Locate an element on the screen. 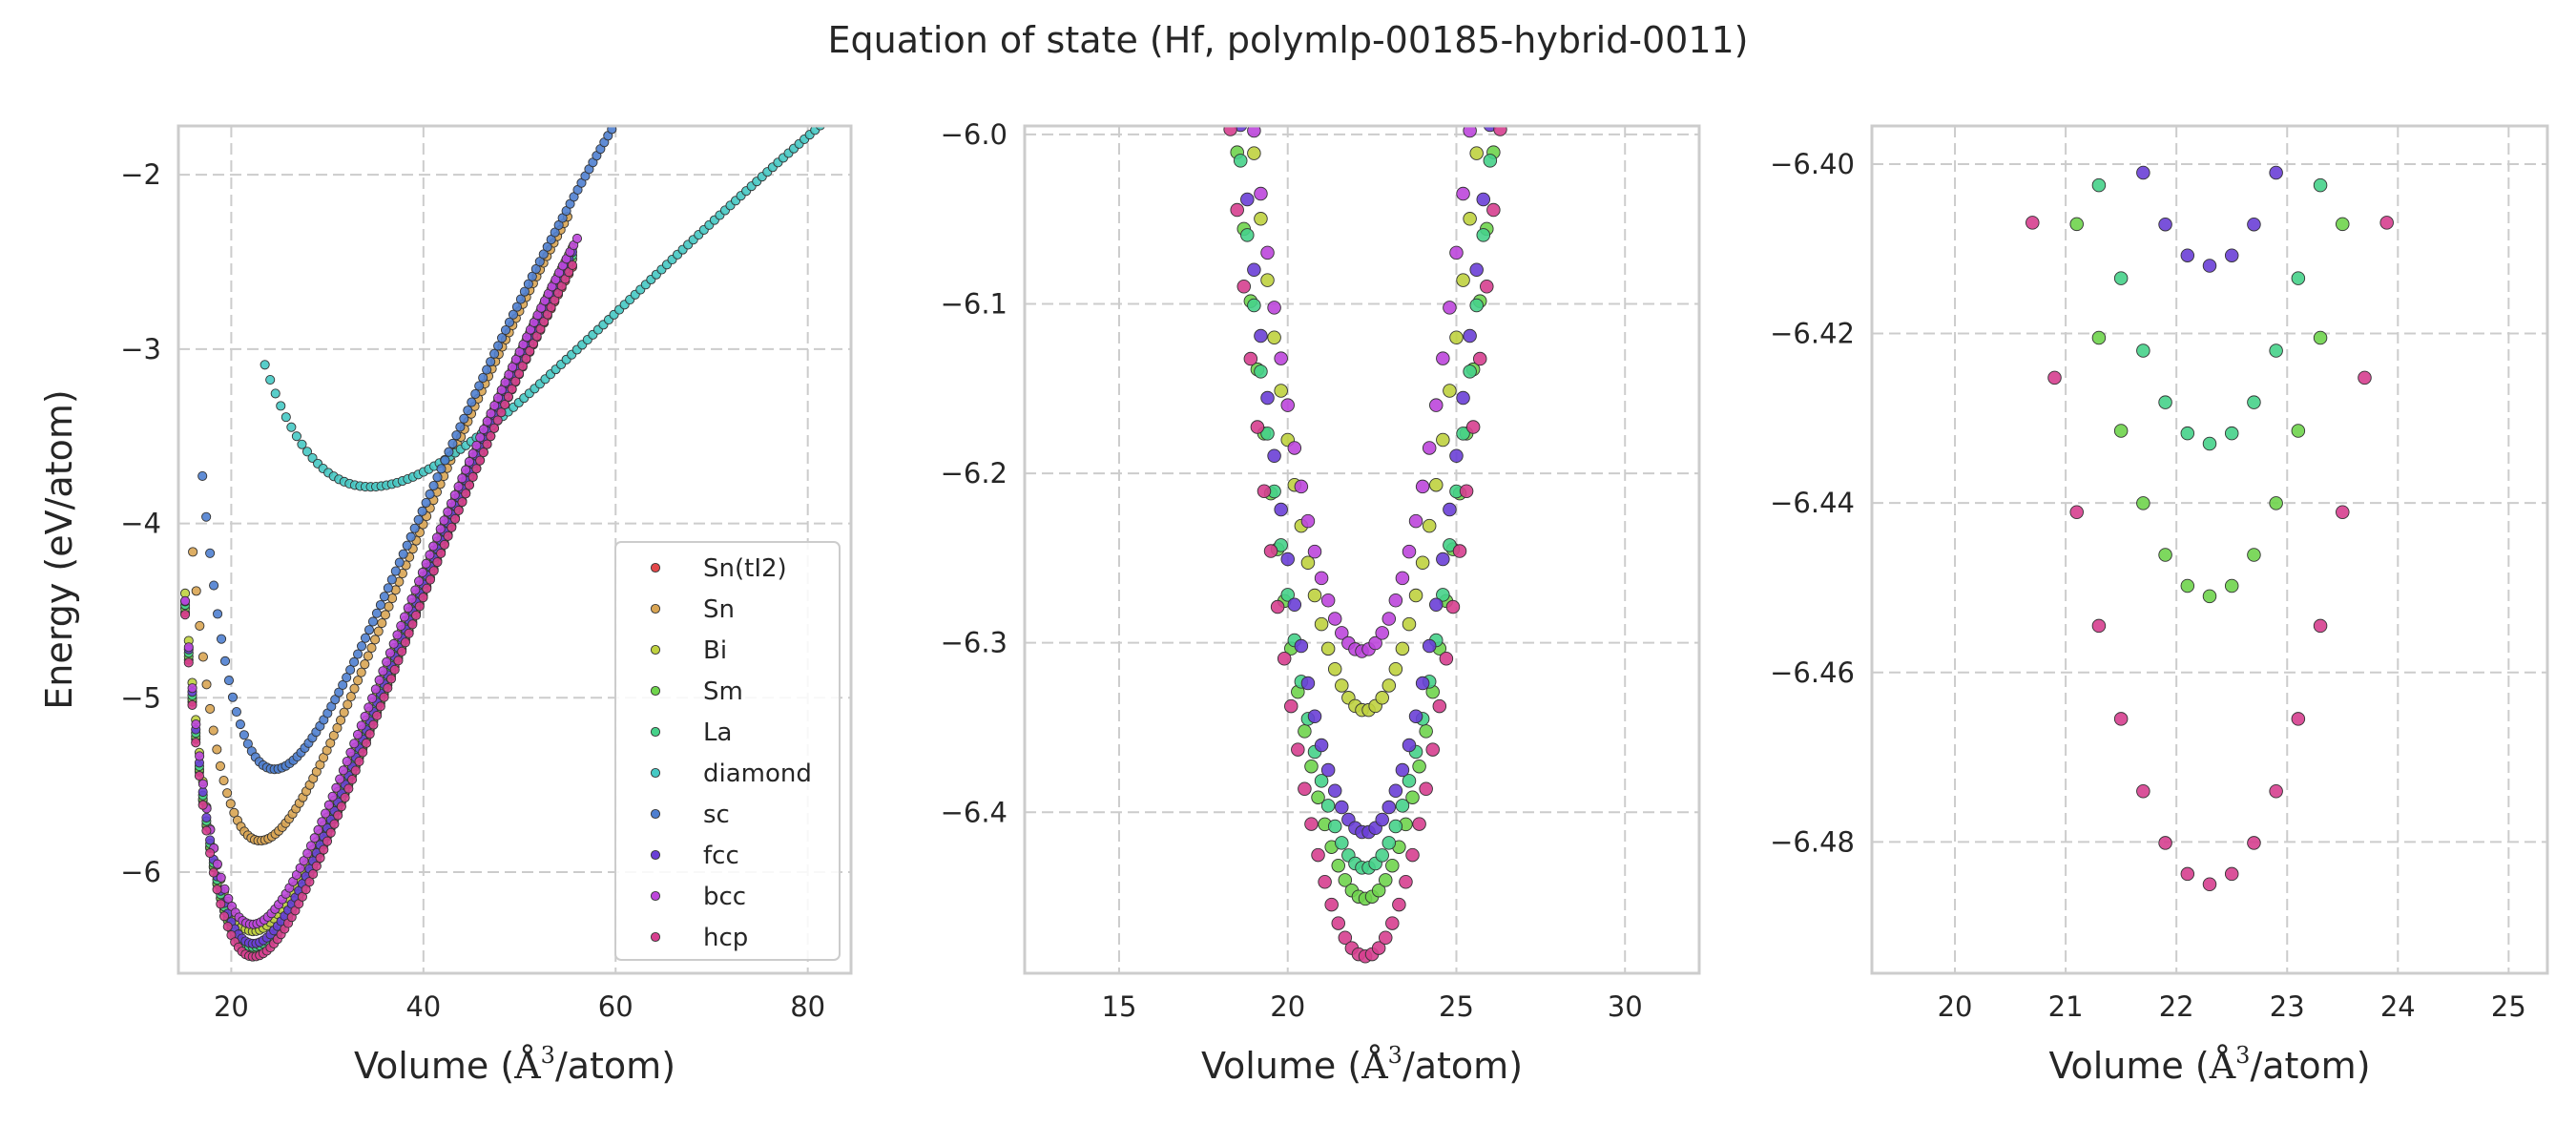 This screenshot has width=2576, height=1145. y-tick-label: −3 is located at coordinates (140, 349).